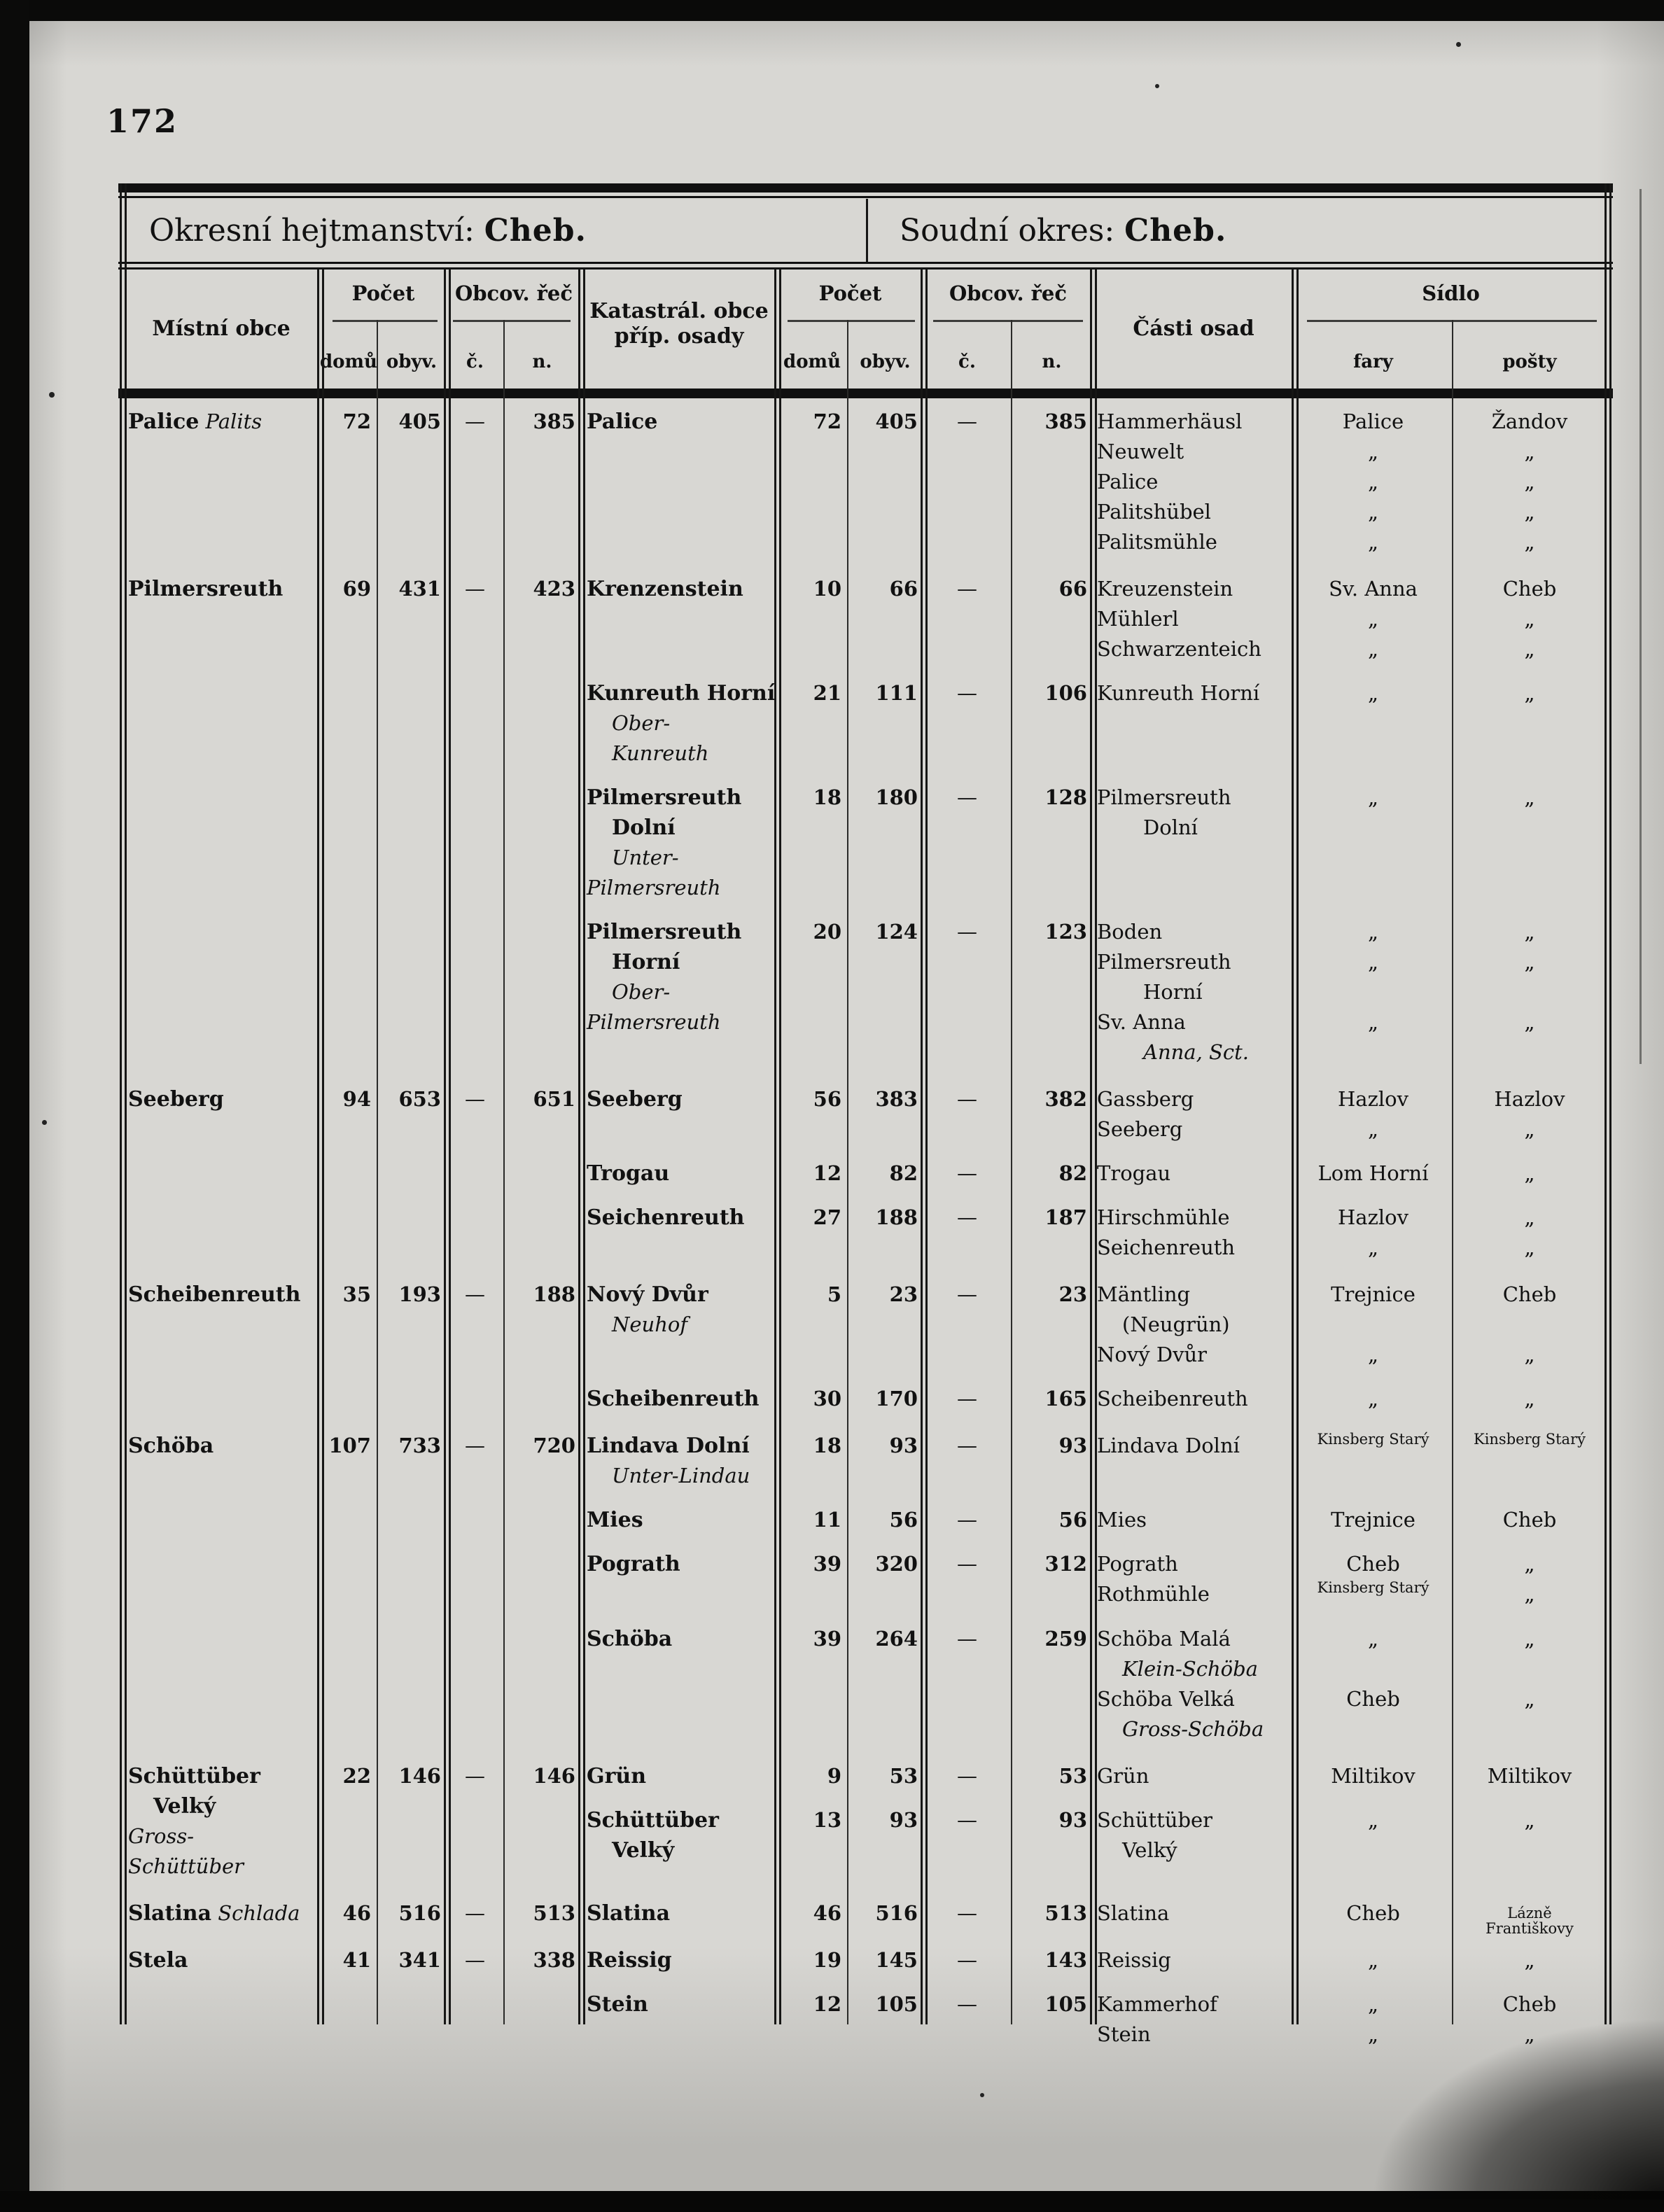 Image resolution: width=1664 pixels, height=2212 pixels. I want to click on casti-osad-cell: Hirschmühle Seichenreuth, so click(1193, 1233).